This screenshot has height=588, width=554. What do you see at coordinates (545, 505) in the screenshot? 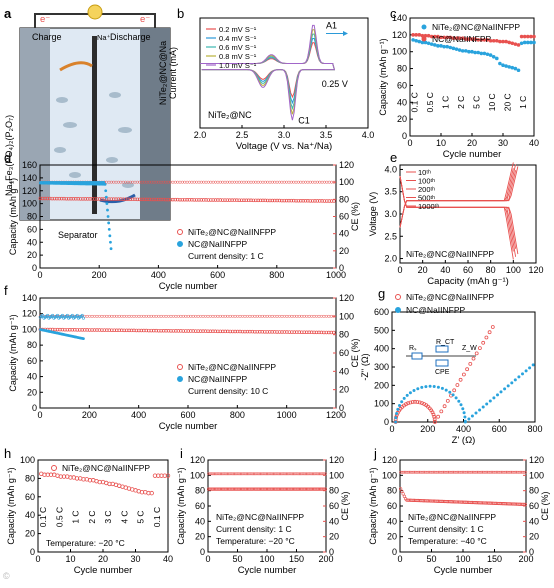
I see `y2label-j: CE (%)` at bounding box center [545, 505].